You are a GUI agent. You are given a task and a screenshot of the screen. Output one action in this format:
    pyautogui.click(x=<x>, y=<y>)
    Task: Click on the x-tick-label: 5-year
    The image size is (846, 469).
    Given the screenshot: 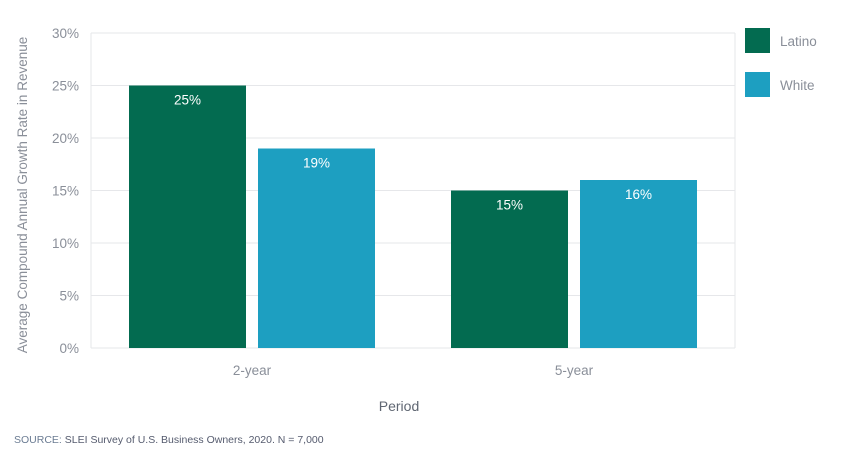 What is the action you would take?
    pyautogui.click(x=574, y=370)
    